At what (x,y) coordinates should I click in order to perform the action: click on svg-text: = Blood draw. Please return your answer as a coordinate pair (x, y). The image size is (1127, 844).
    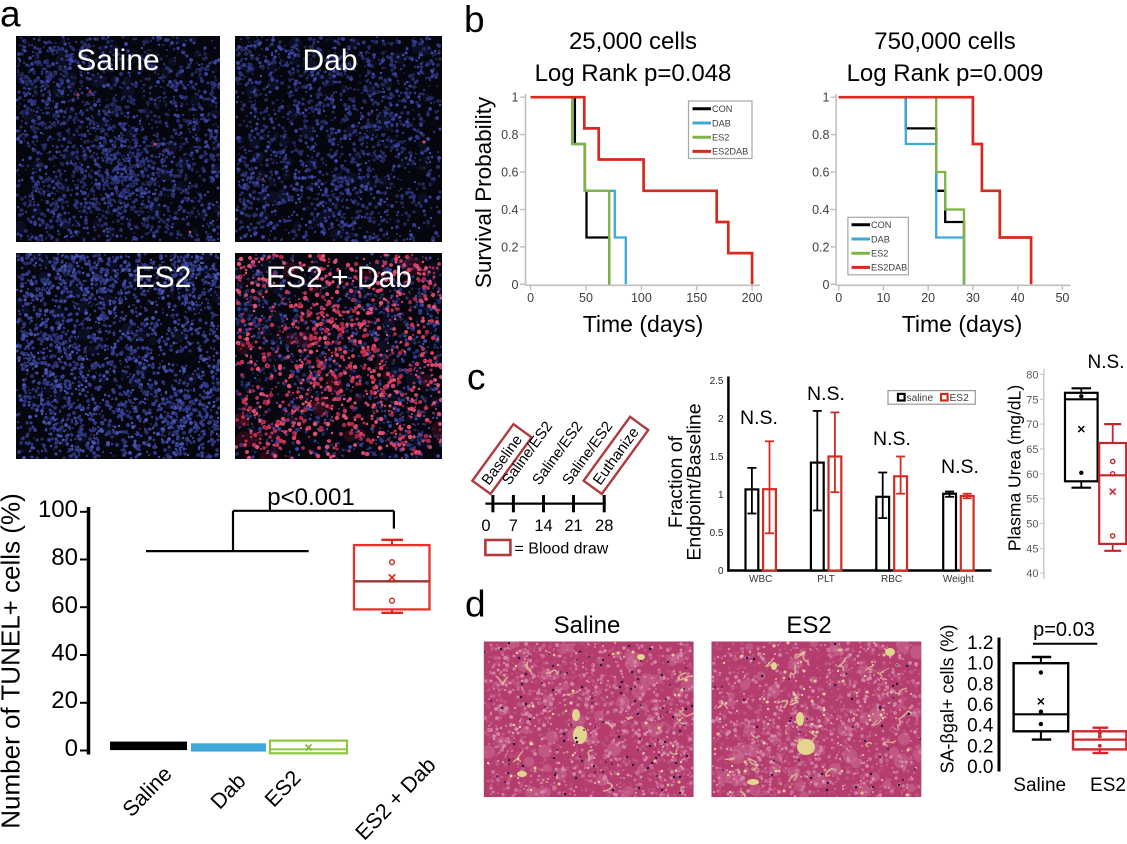
    Looking at the image, I should click on (562, 549).